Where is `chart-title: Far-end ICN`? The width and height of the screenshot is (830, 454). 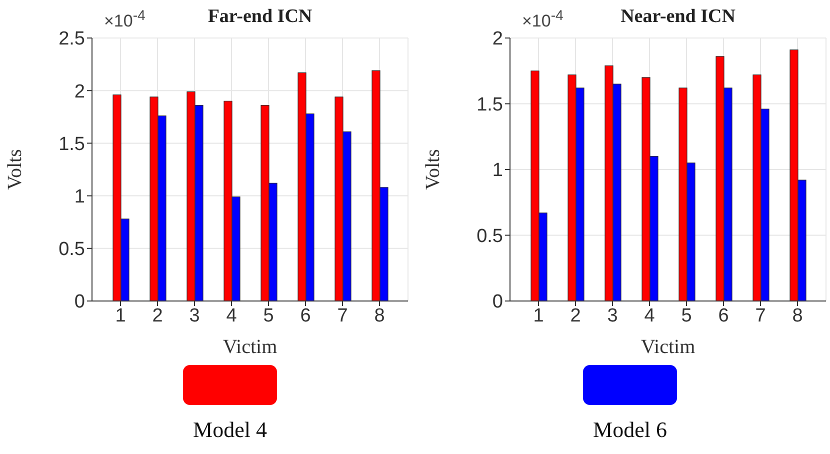
chart-title: Far-end ICN is located at coordinates (260, 16).